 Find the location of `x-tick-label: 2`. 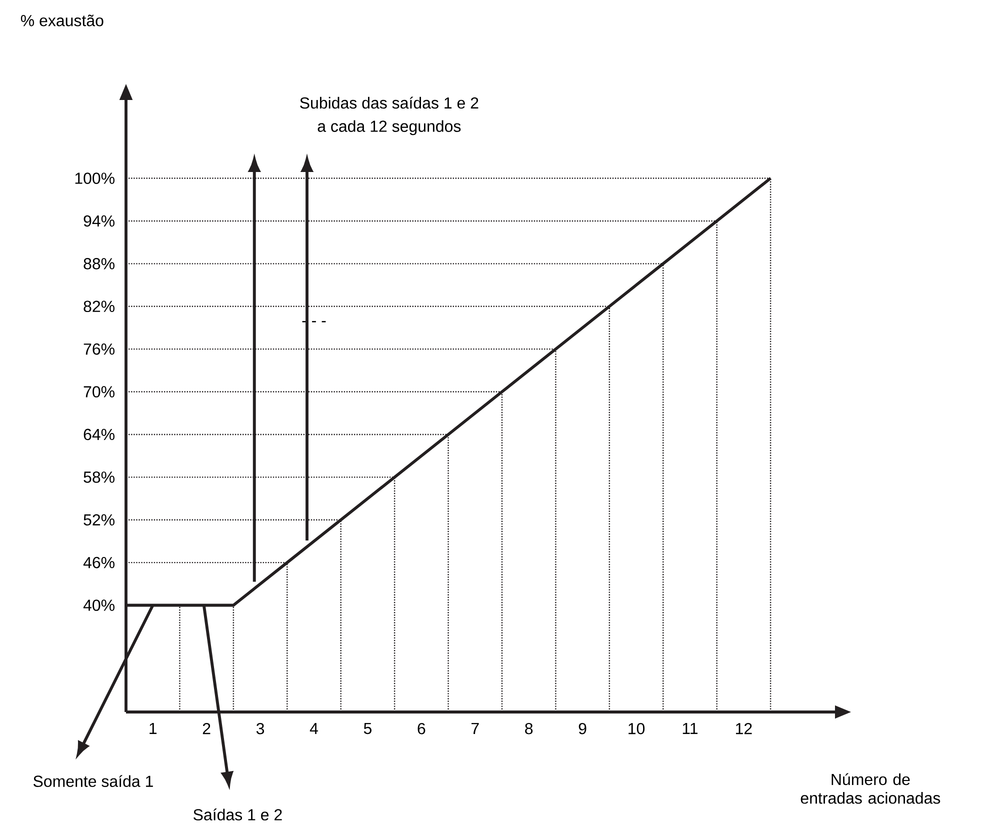

x-tick-label: 2 is located at coordinates (206, 728).